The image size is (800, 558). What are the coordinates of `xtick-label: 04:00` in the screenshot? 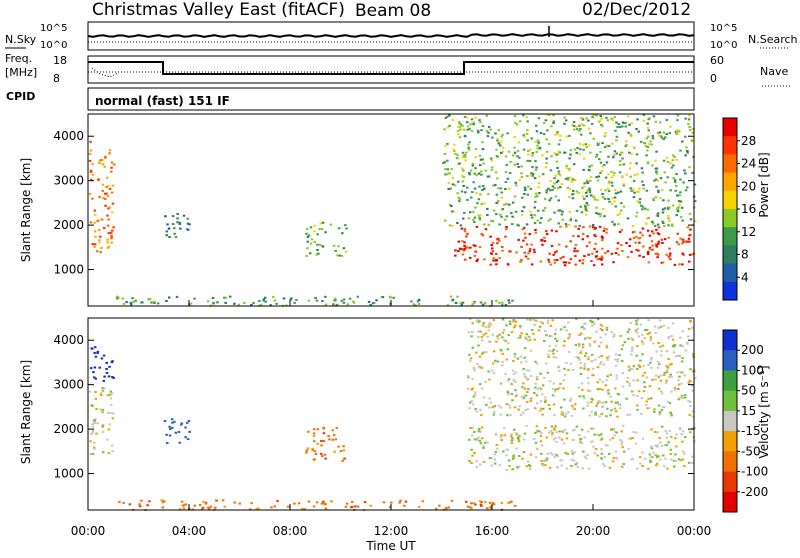 It's located at (189, 531).